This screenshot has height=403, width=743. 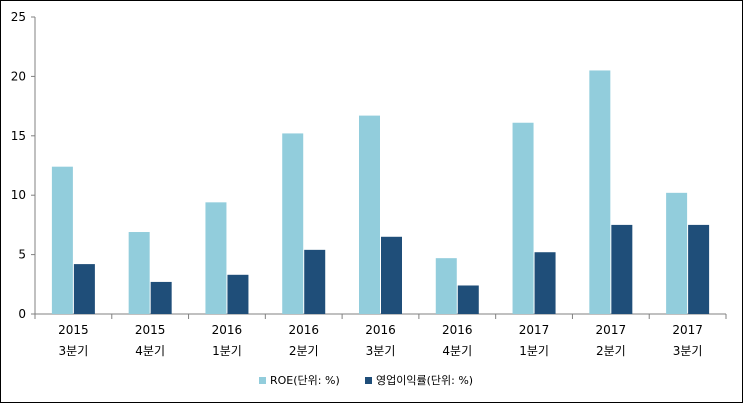 What do you see at coordinates (18, 76) in the screenshot?
I see `y-tick-label: 20` at bounding box center [18, 76].